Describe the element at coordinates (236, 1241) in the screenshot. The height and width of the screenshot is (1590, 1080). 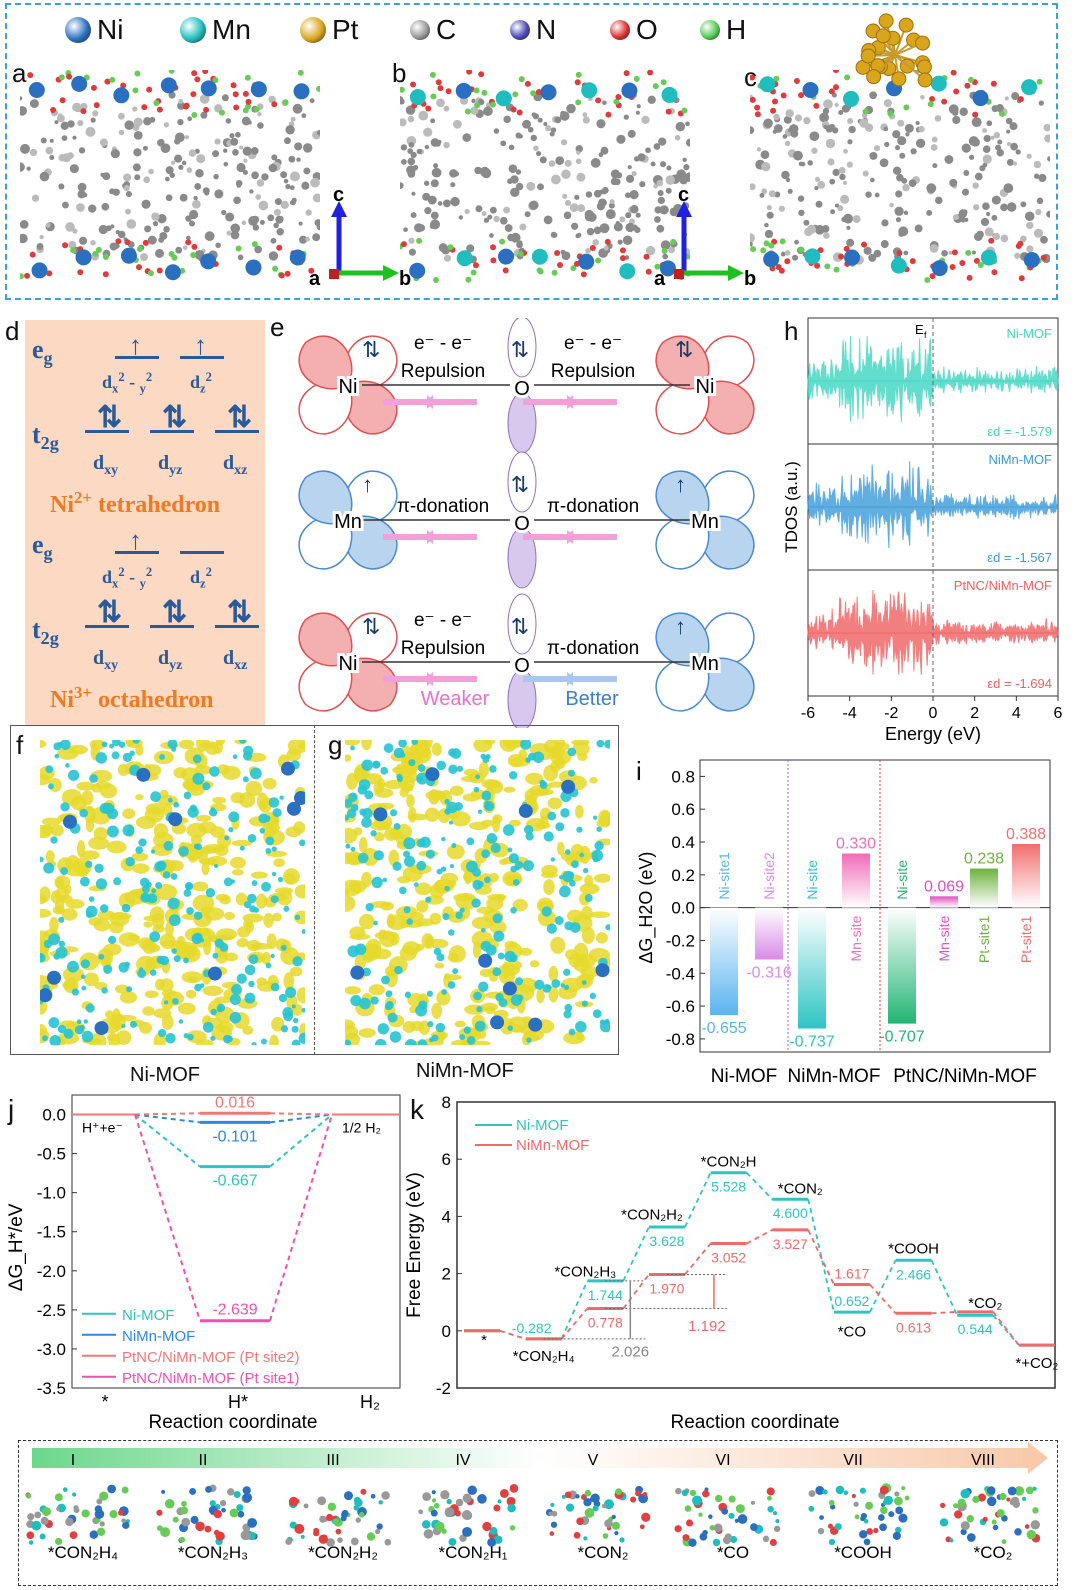
I see `plot-frame` at that location.